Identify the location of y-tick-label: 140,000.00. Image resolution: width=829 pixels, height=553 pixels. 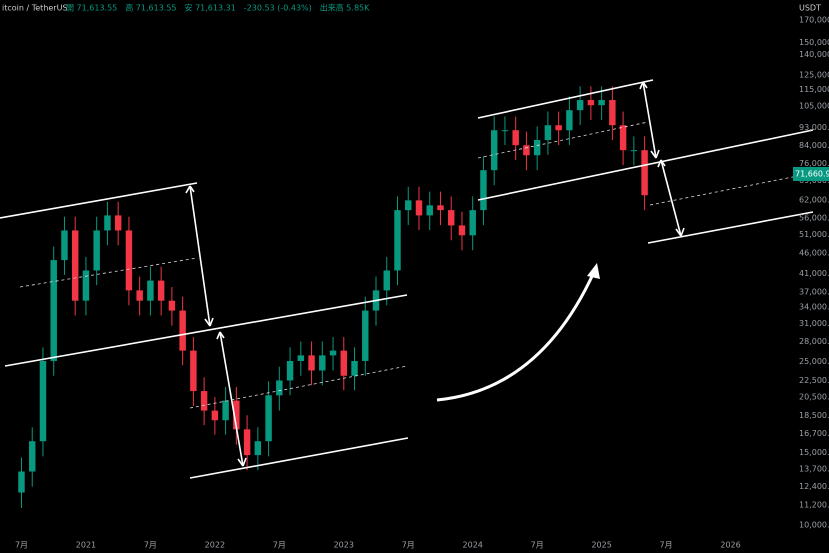
(814, 54).